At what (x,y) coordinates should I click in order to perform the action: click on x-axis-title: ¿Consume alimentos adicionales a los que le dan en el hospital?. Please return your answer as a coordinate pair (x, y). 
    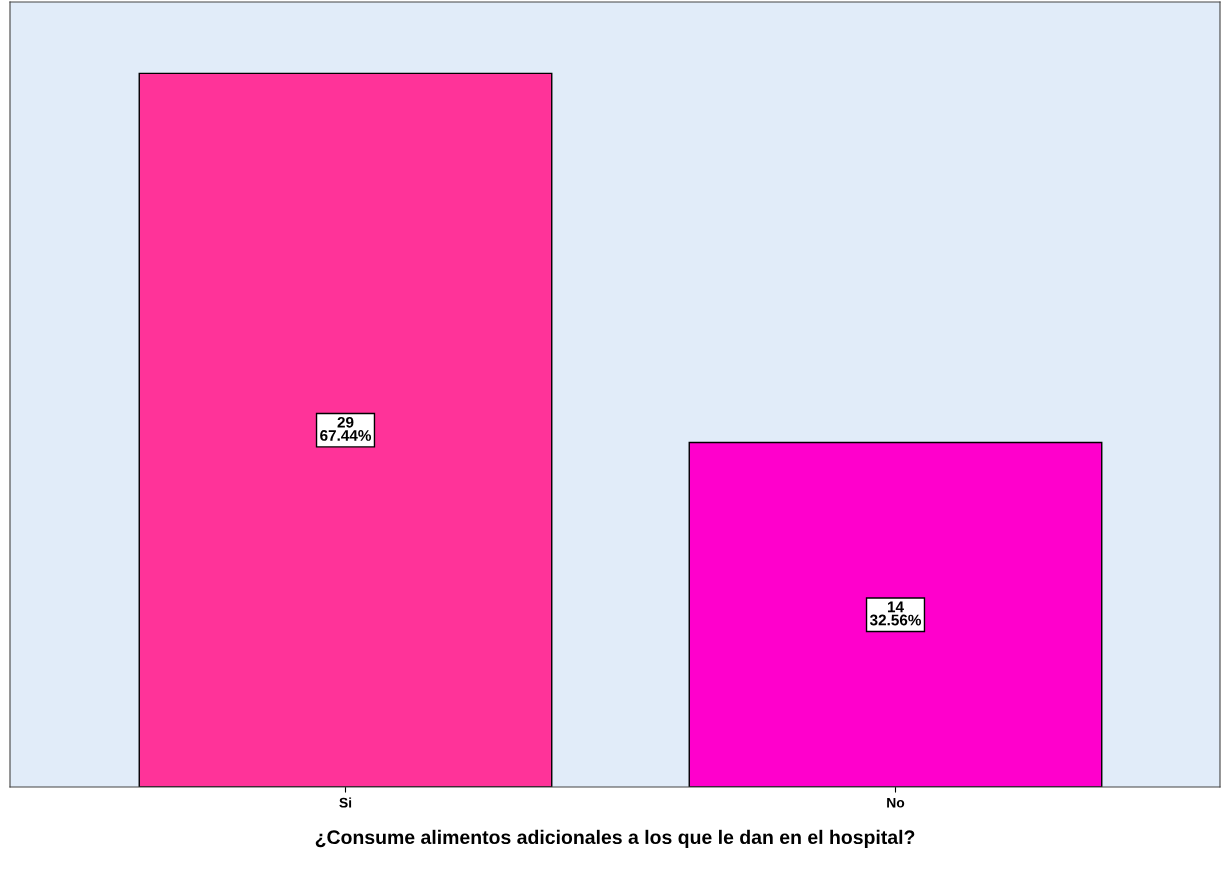
    Looking at the image, I should click on (615, 838).